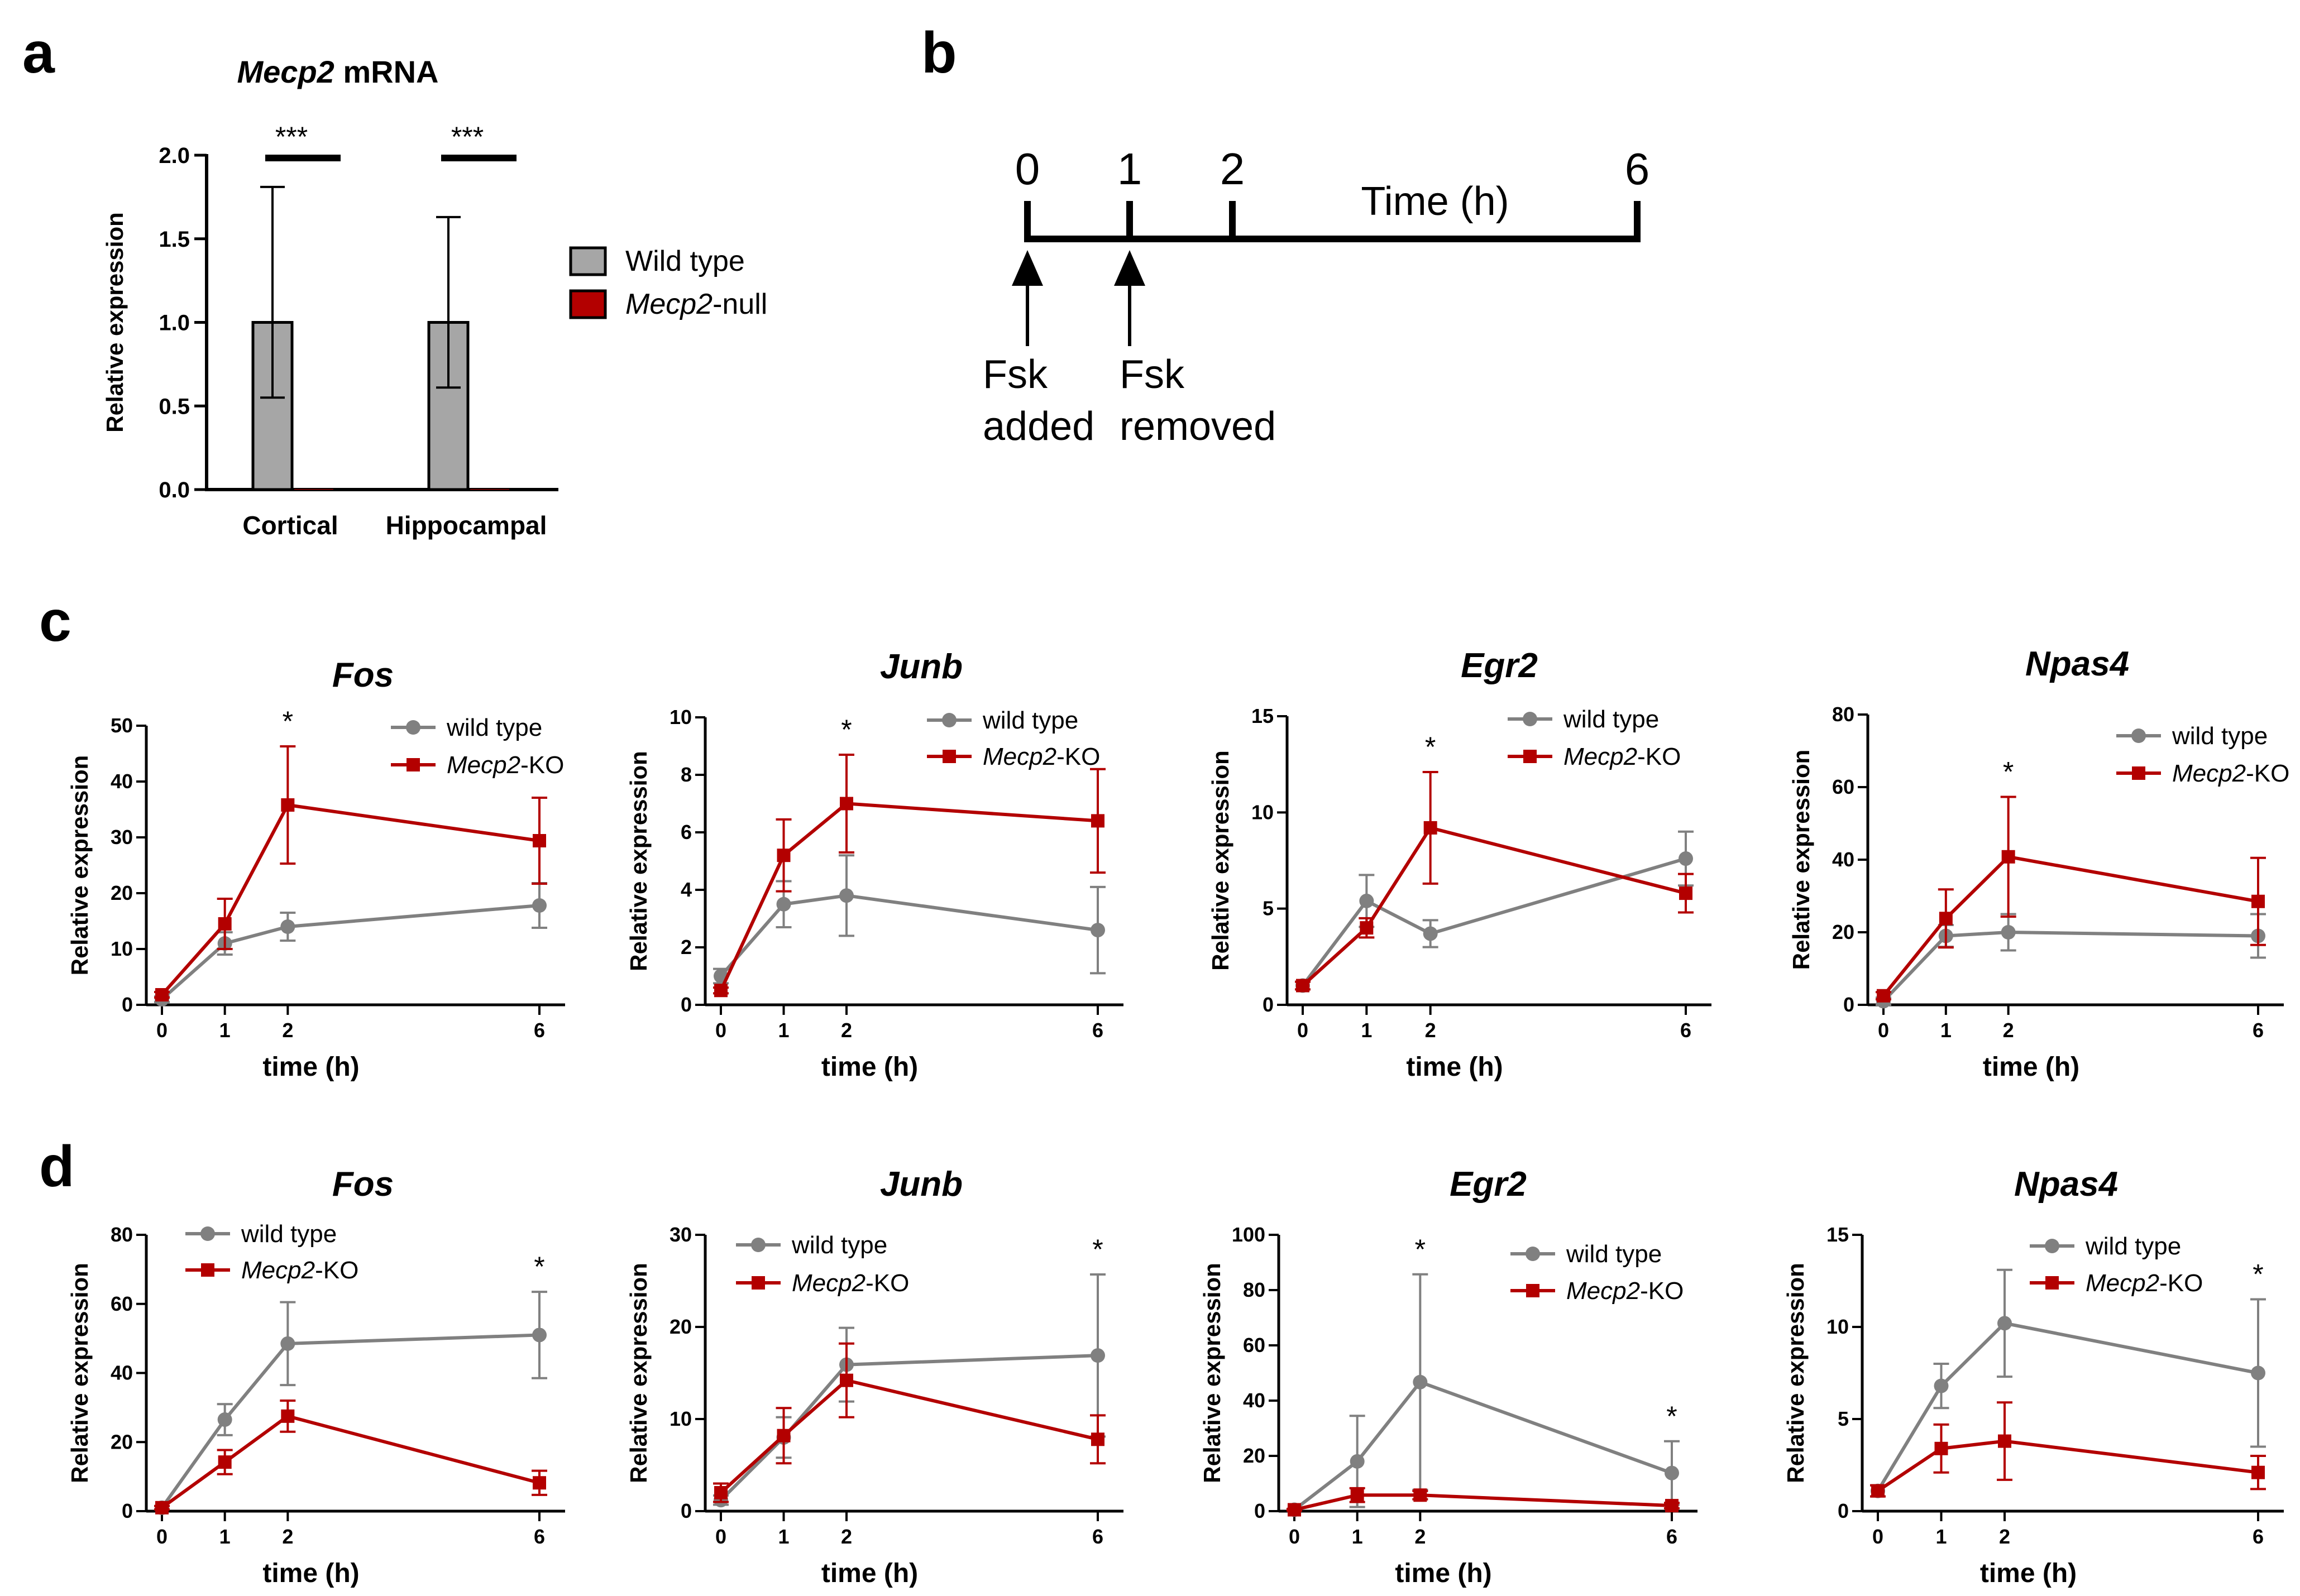 The height and width of the screenshot is (1596, 2300). I want to click on chart-title: Egr2, so click(1499, 665).